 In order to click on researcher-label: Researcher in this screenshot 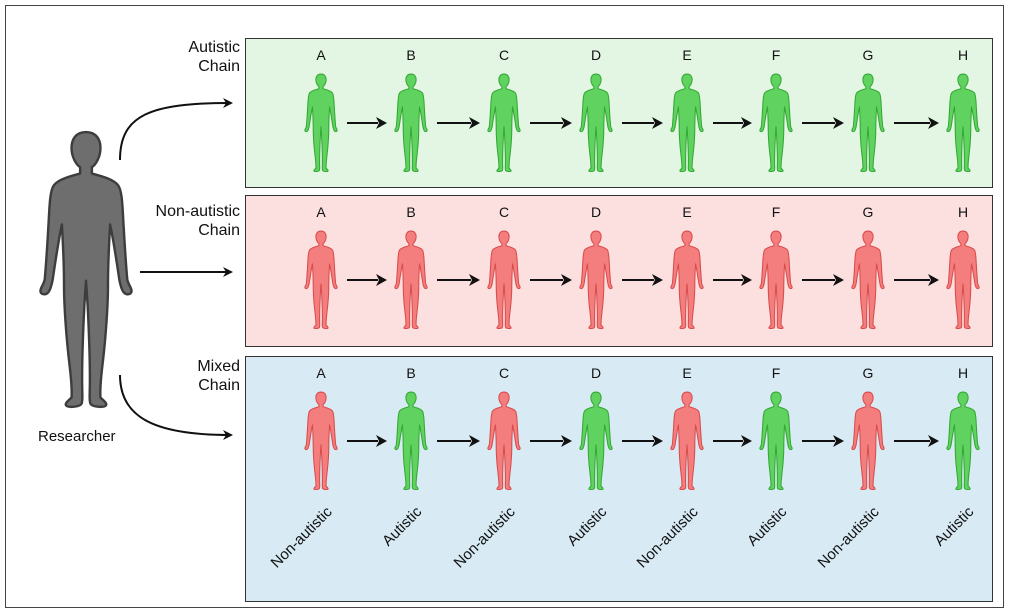, I will do `click(77, 436)`.